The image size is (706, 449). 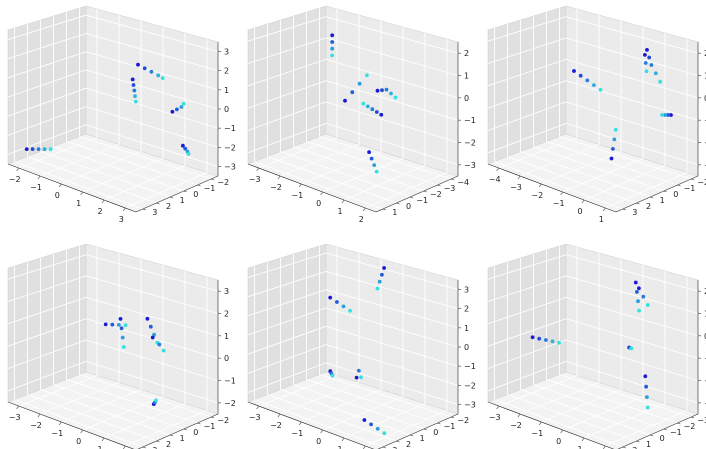 I want to click on z-tick-label: −2, so click(x=705, y=381).